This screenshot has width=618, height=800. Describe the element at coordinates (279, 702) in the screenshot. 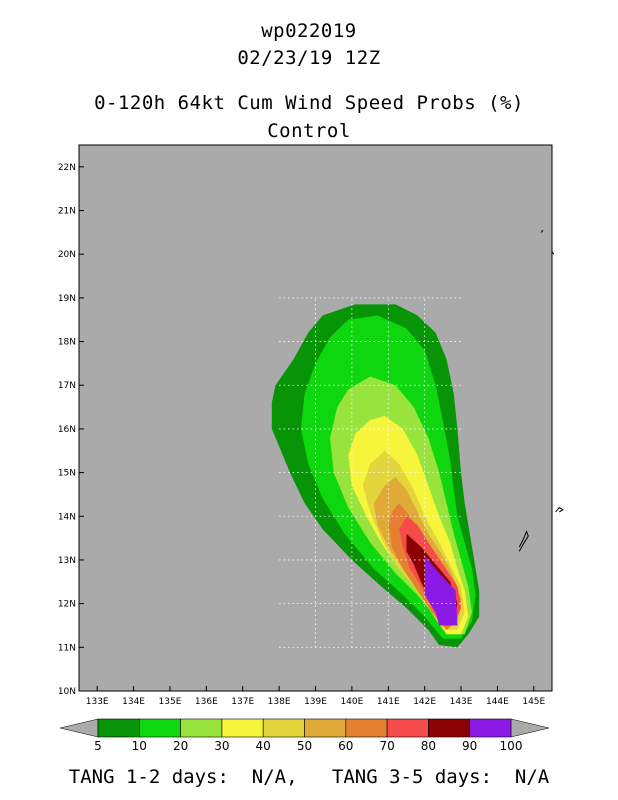

I see `x-tick-label: 138E` at that location.